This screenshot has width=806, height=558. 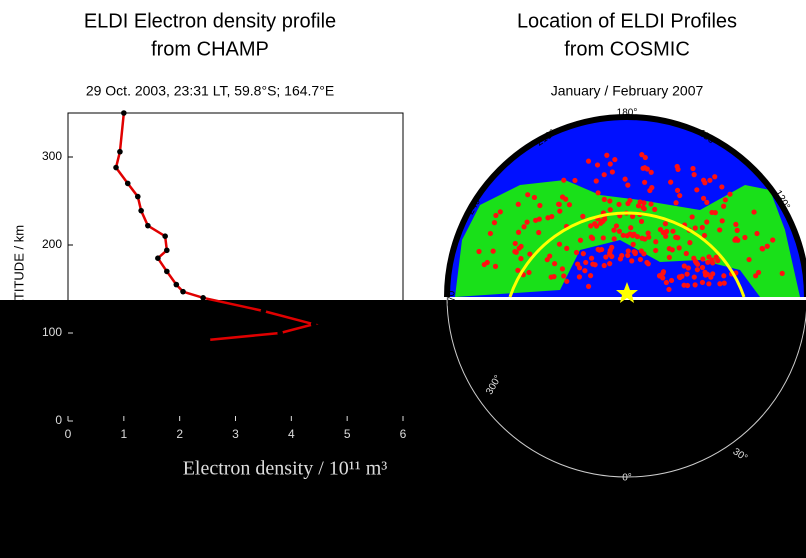 What do you see at coordinates (627, 238) in the screenshot?
I see `land` at bounding box center [627, 238].